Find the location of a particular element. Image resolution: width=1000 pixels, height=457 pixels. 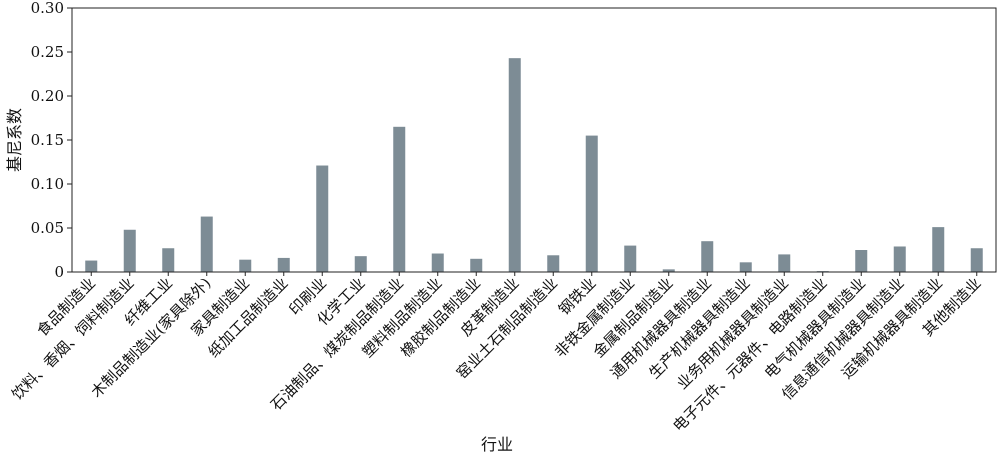

y-tick-label: 0.15 is located at coordinates (47, 140).